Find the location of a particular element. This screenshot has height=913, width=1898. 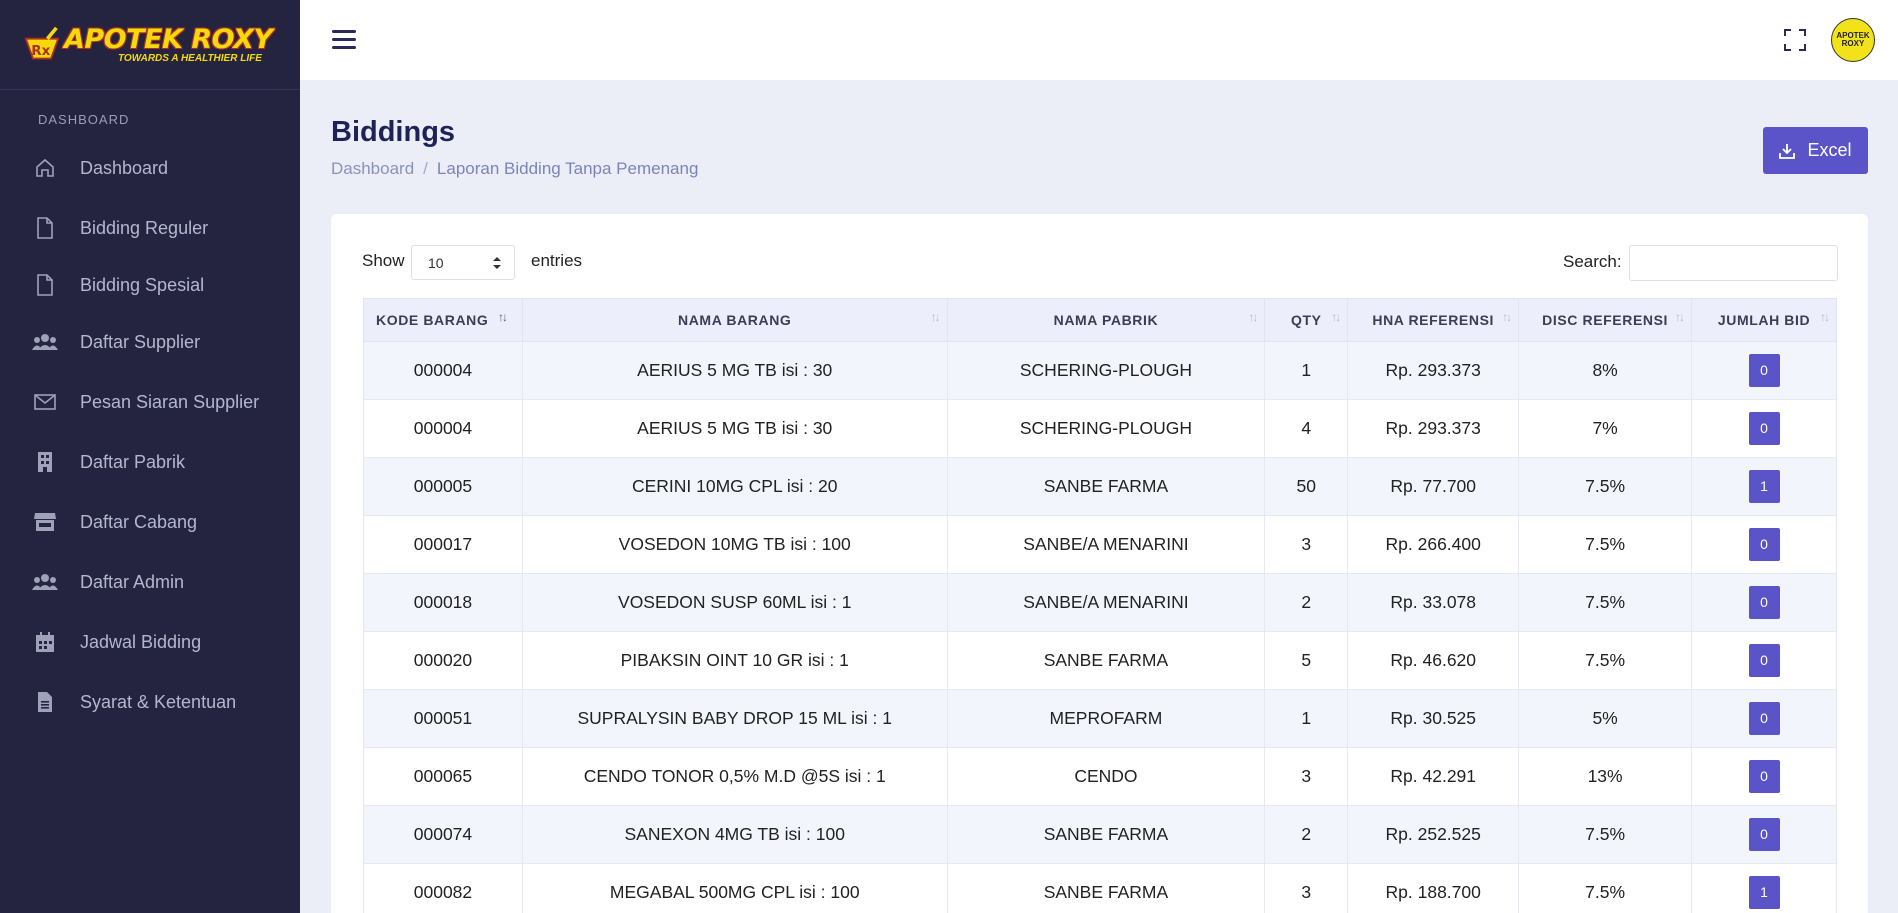

sidebar-item-daftar-supplier: Daftar Supplier is located at coordinates (150, 342).